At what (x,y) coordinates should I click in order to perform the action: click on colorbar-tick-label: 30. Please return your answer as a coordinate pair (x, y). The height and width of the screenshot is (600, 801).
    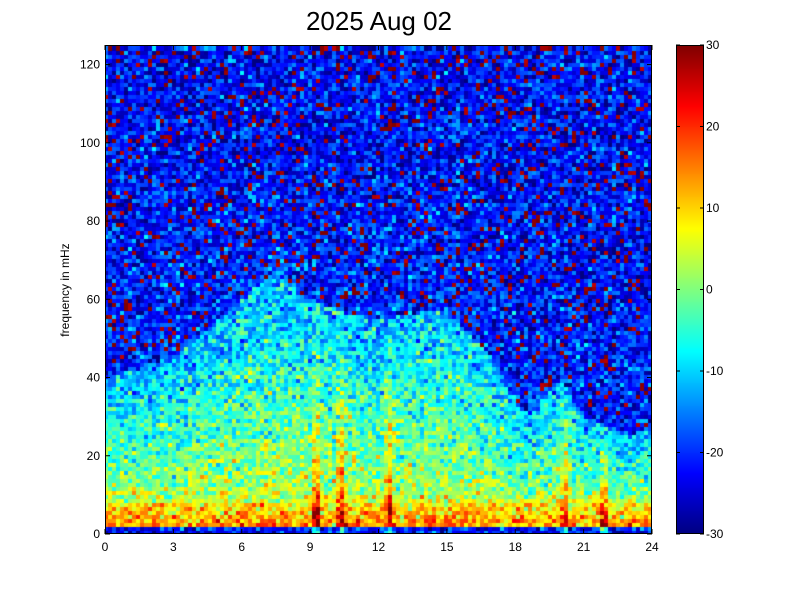
    Looking at the image, I should click on (713, 45).